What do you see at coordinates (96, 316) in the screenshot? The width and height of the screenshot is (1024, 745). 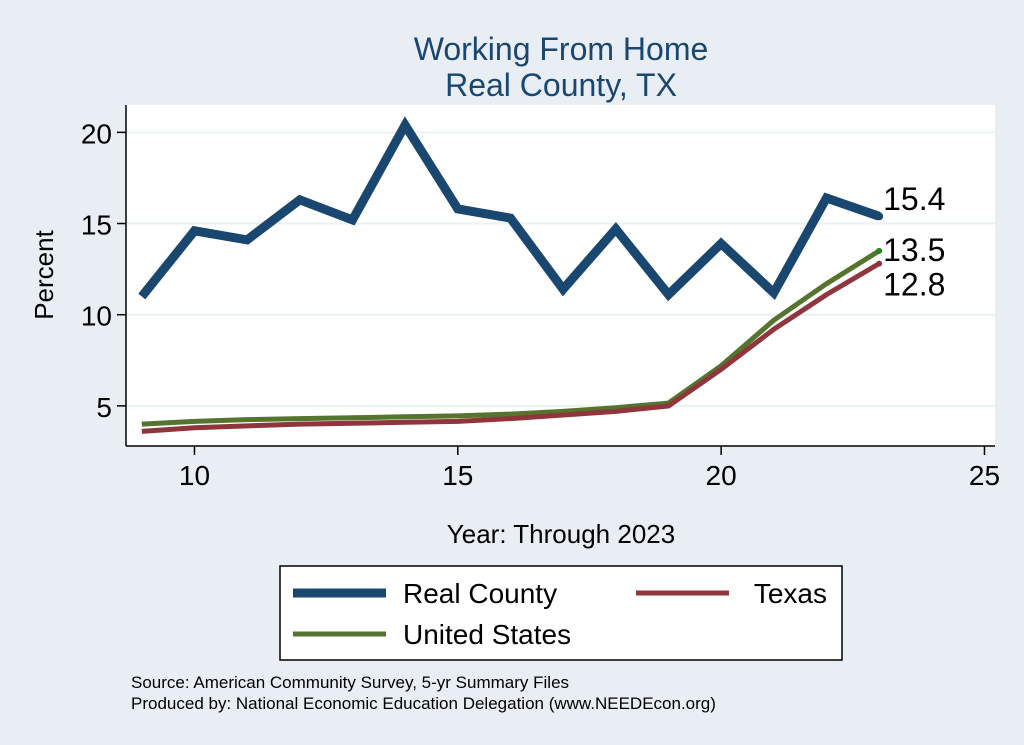 I see `y-tick-label: 10` at bounding box center [96, 316].